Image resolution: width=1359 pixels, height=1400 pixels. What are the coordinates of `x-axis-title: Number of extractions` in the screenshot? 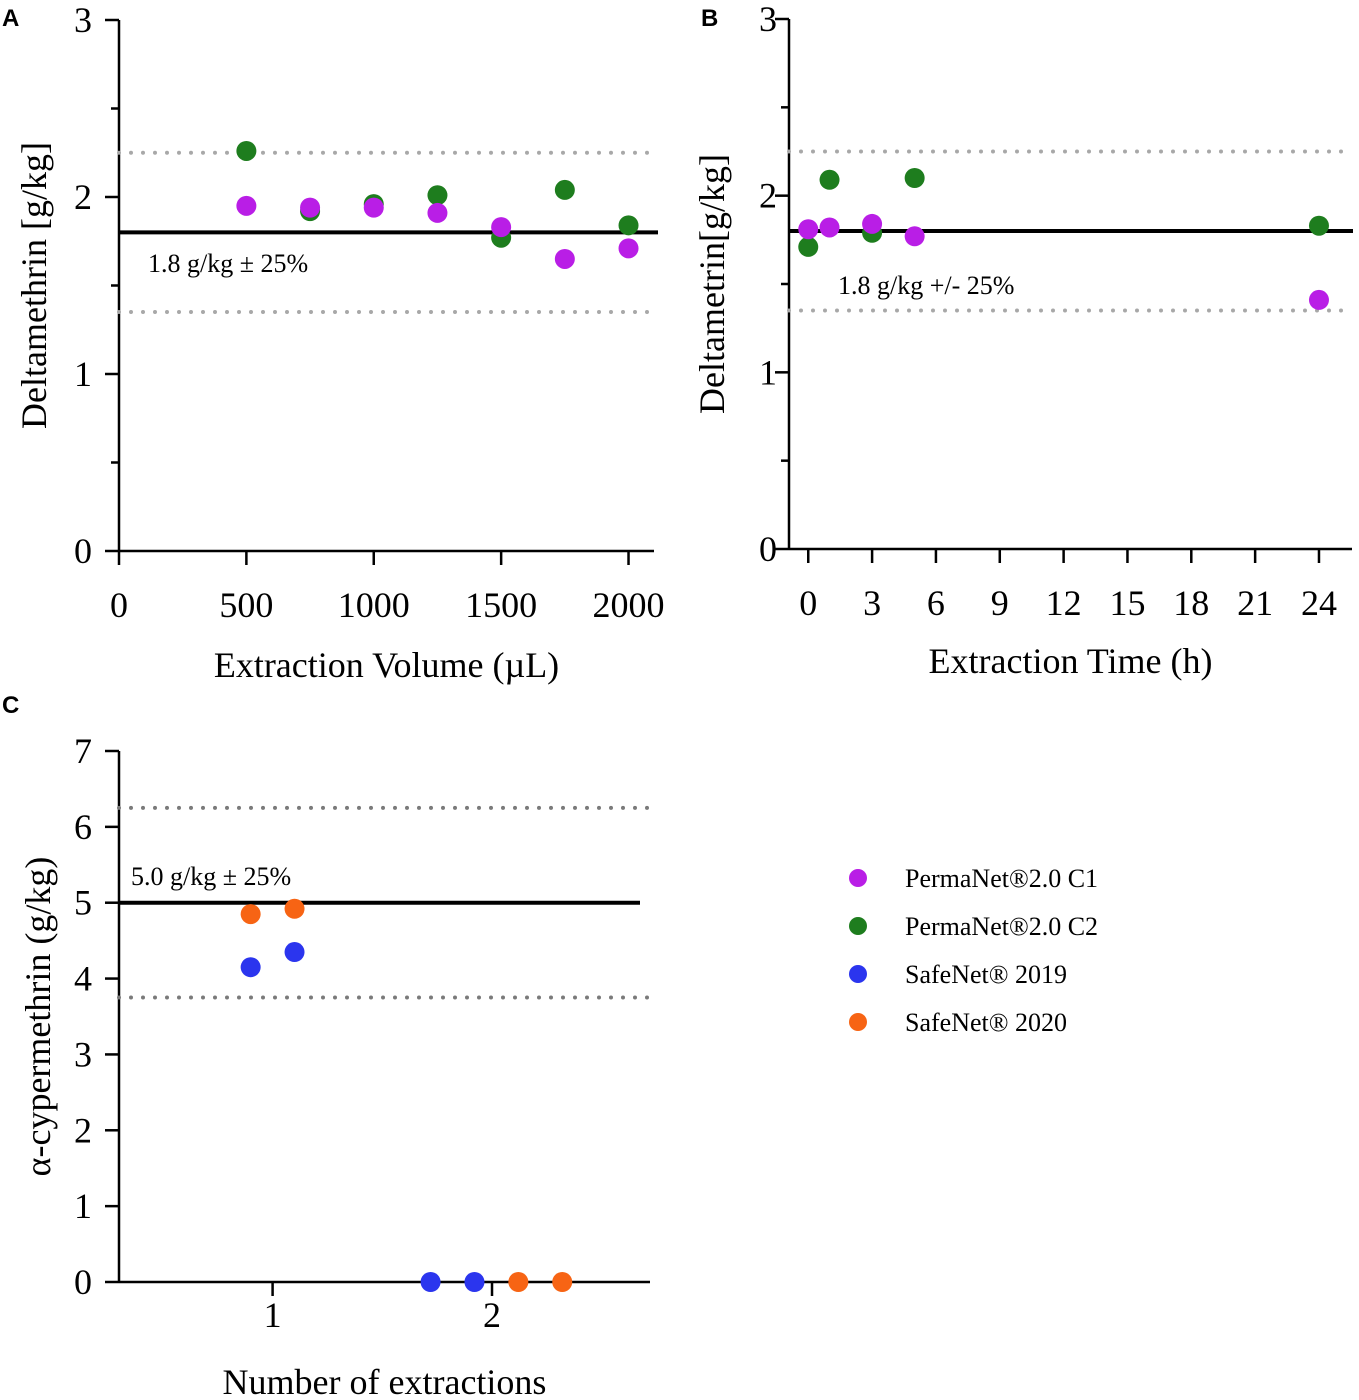 It's located at (385, 1381).